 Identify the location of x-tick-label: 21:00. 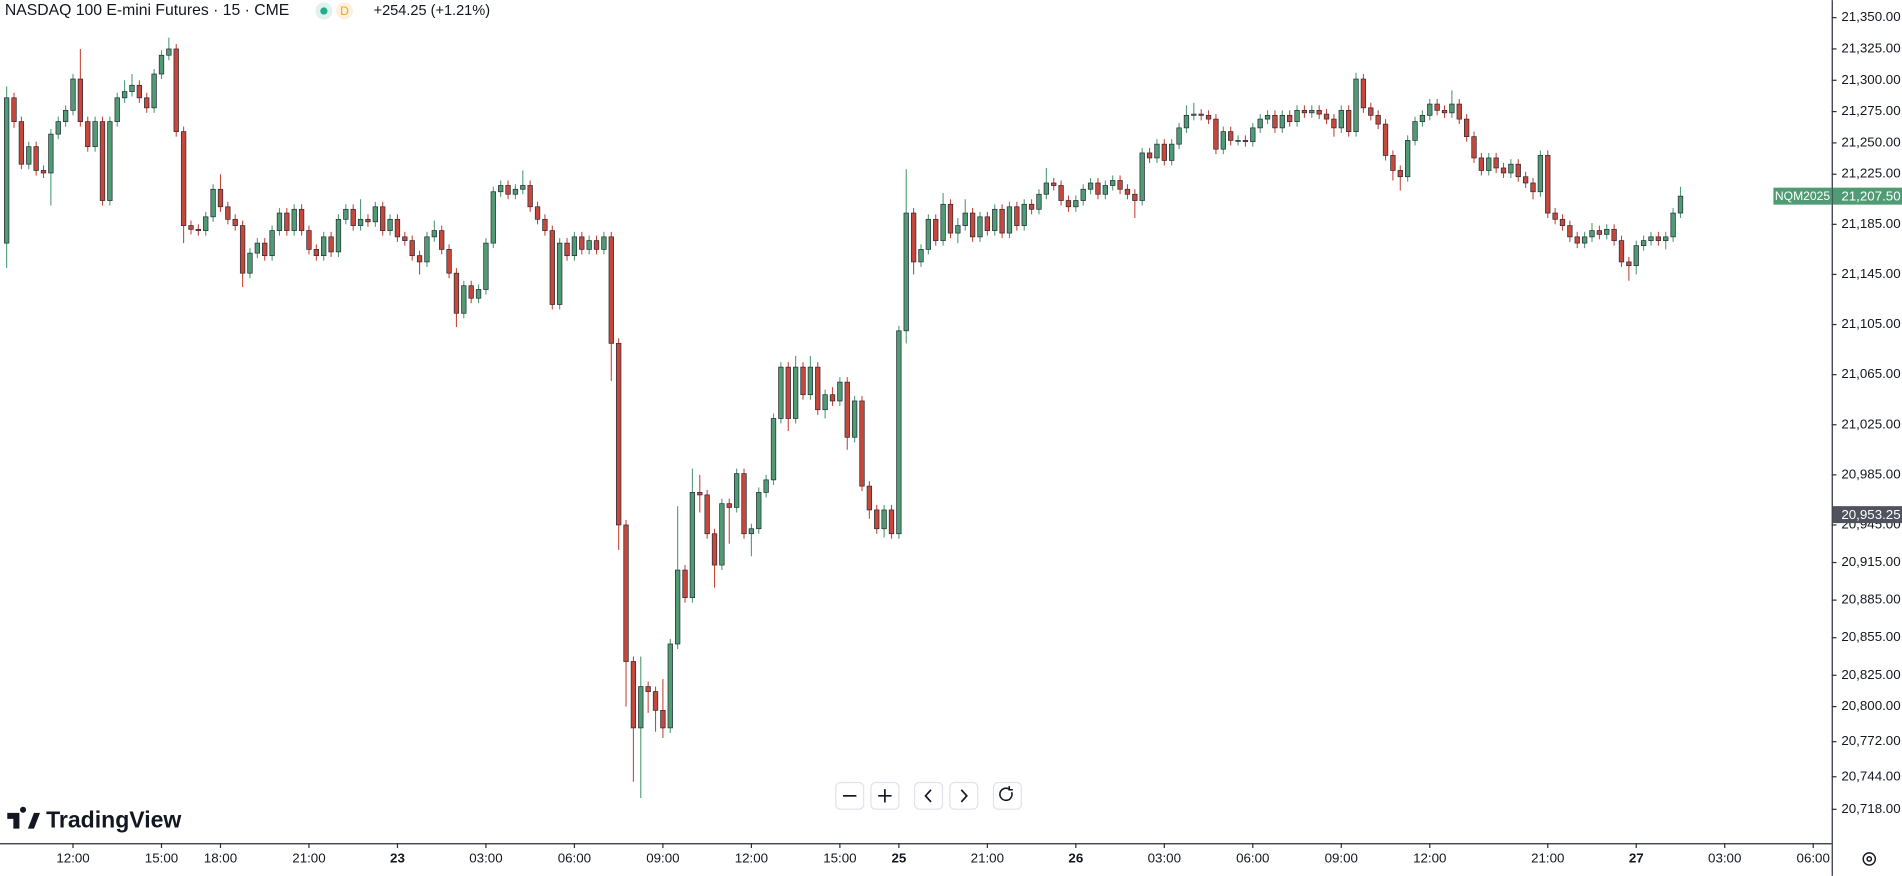
(987, 857).